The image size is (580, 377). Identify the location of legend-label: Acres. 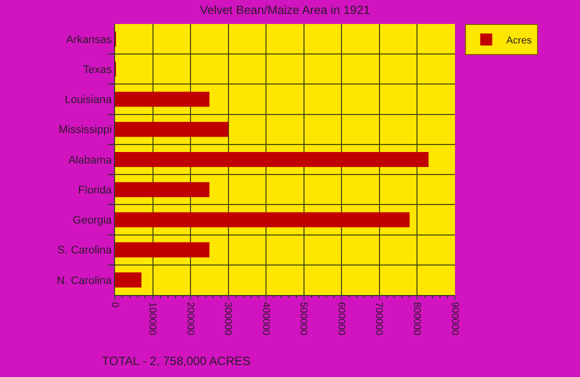
(519, 40).